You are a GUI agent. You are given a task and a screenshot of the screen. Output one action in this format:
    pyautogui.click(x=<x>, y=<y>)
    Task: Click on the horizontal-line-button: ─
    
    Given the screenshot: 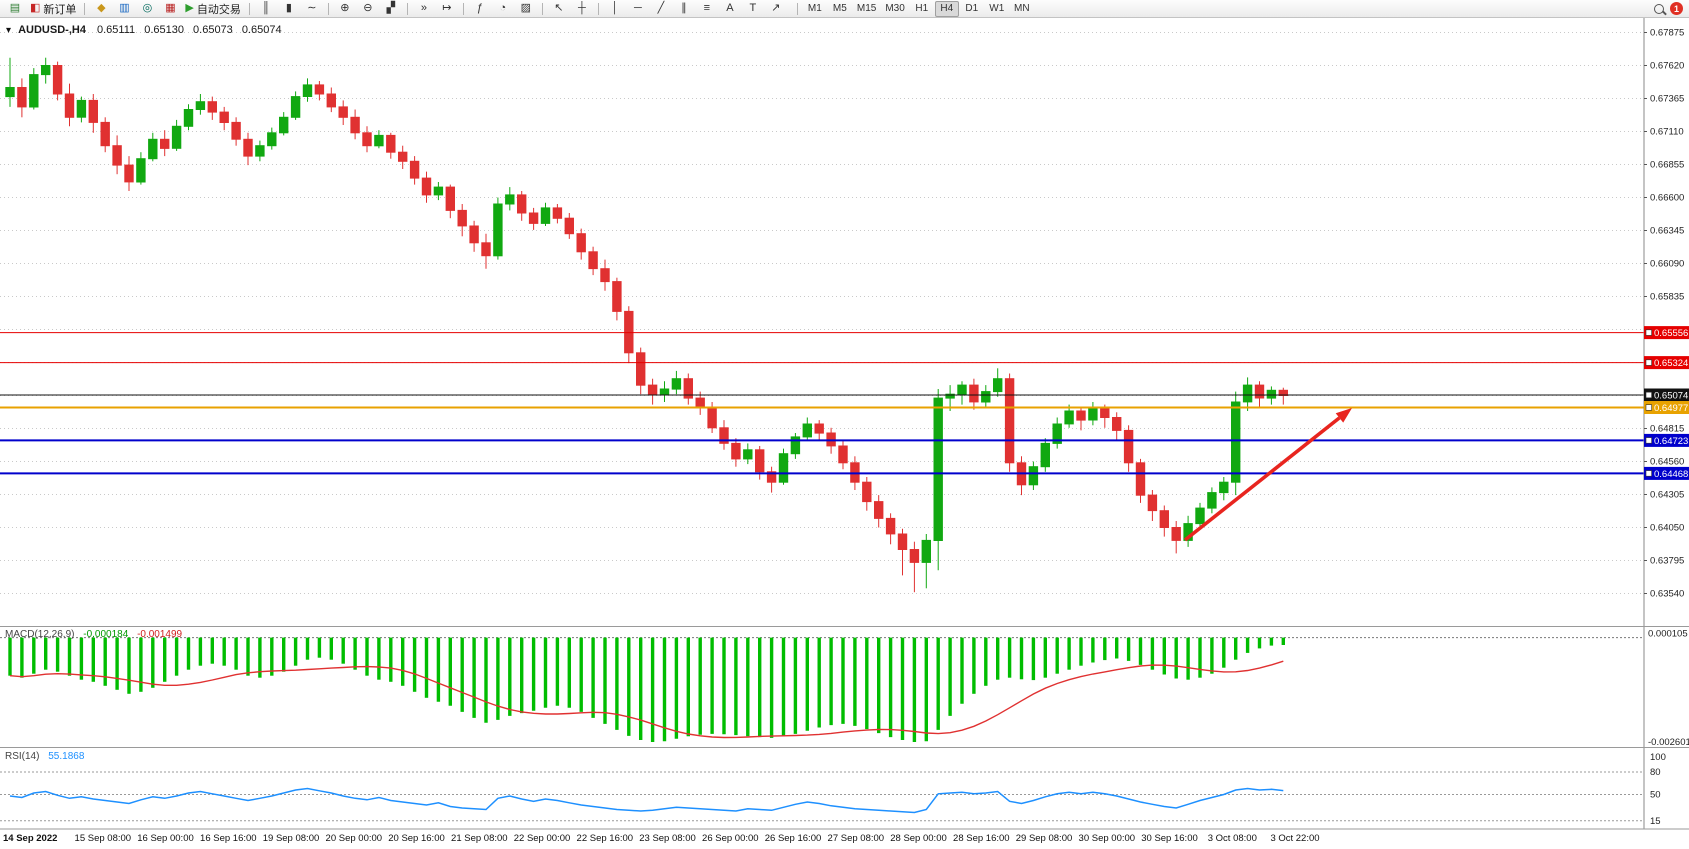 What is the action you would take?
    pyautogui.click(x=638, y=8)
    